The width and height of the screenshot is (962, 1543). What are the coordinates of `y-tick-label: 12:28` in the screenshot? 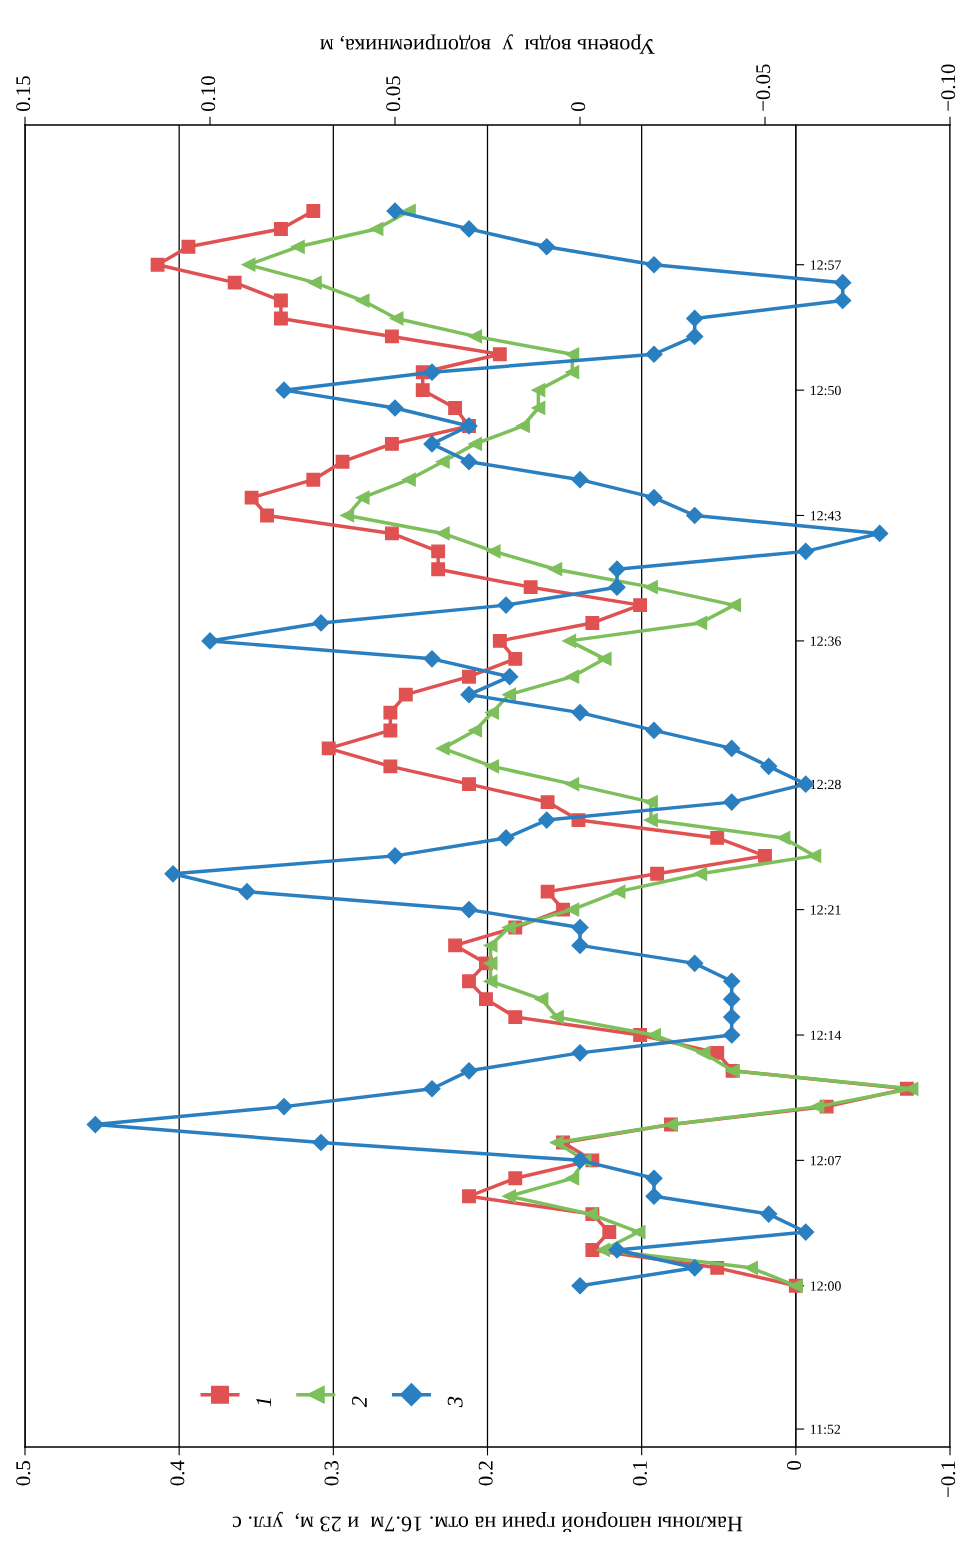 It's located at (825, 784).